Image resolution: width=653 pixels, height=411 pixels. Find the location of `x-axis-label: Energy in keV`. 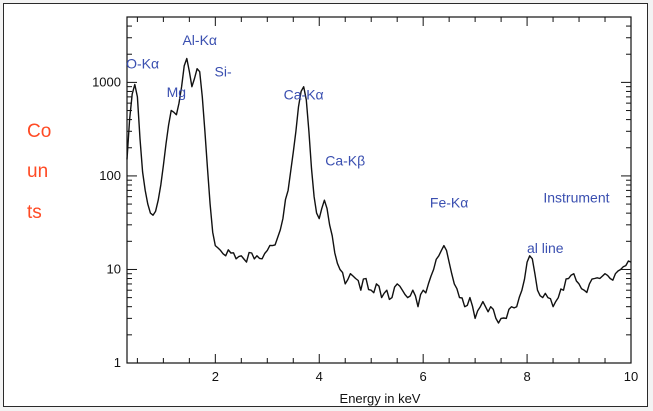

x-axis-label: Energy in keV is located at coordinates (380, 398).